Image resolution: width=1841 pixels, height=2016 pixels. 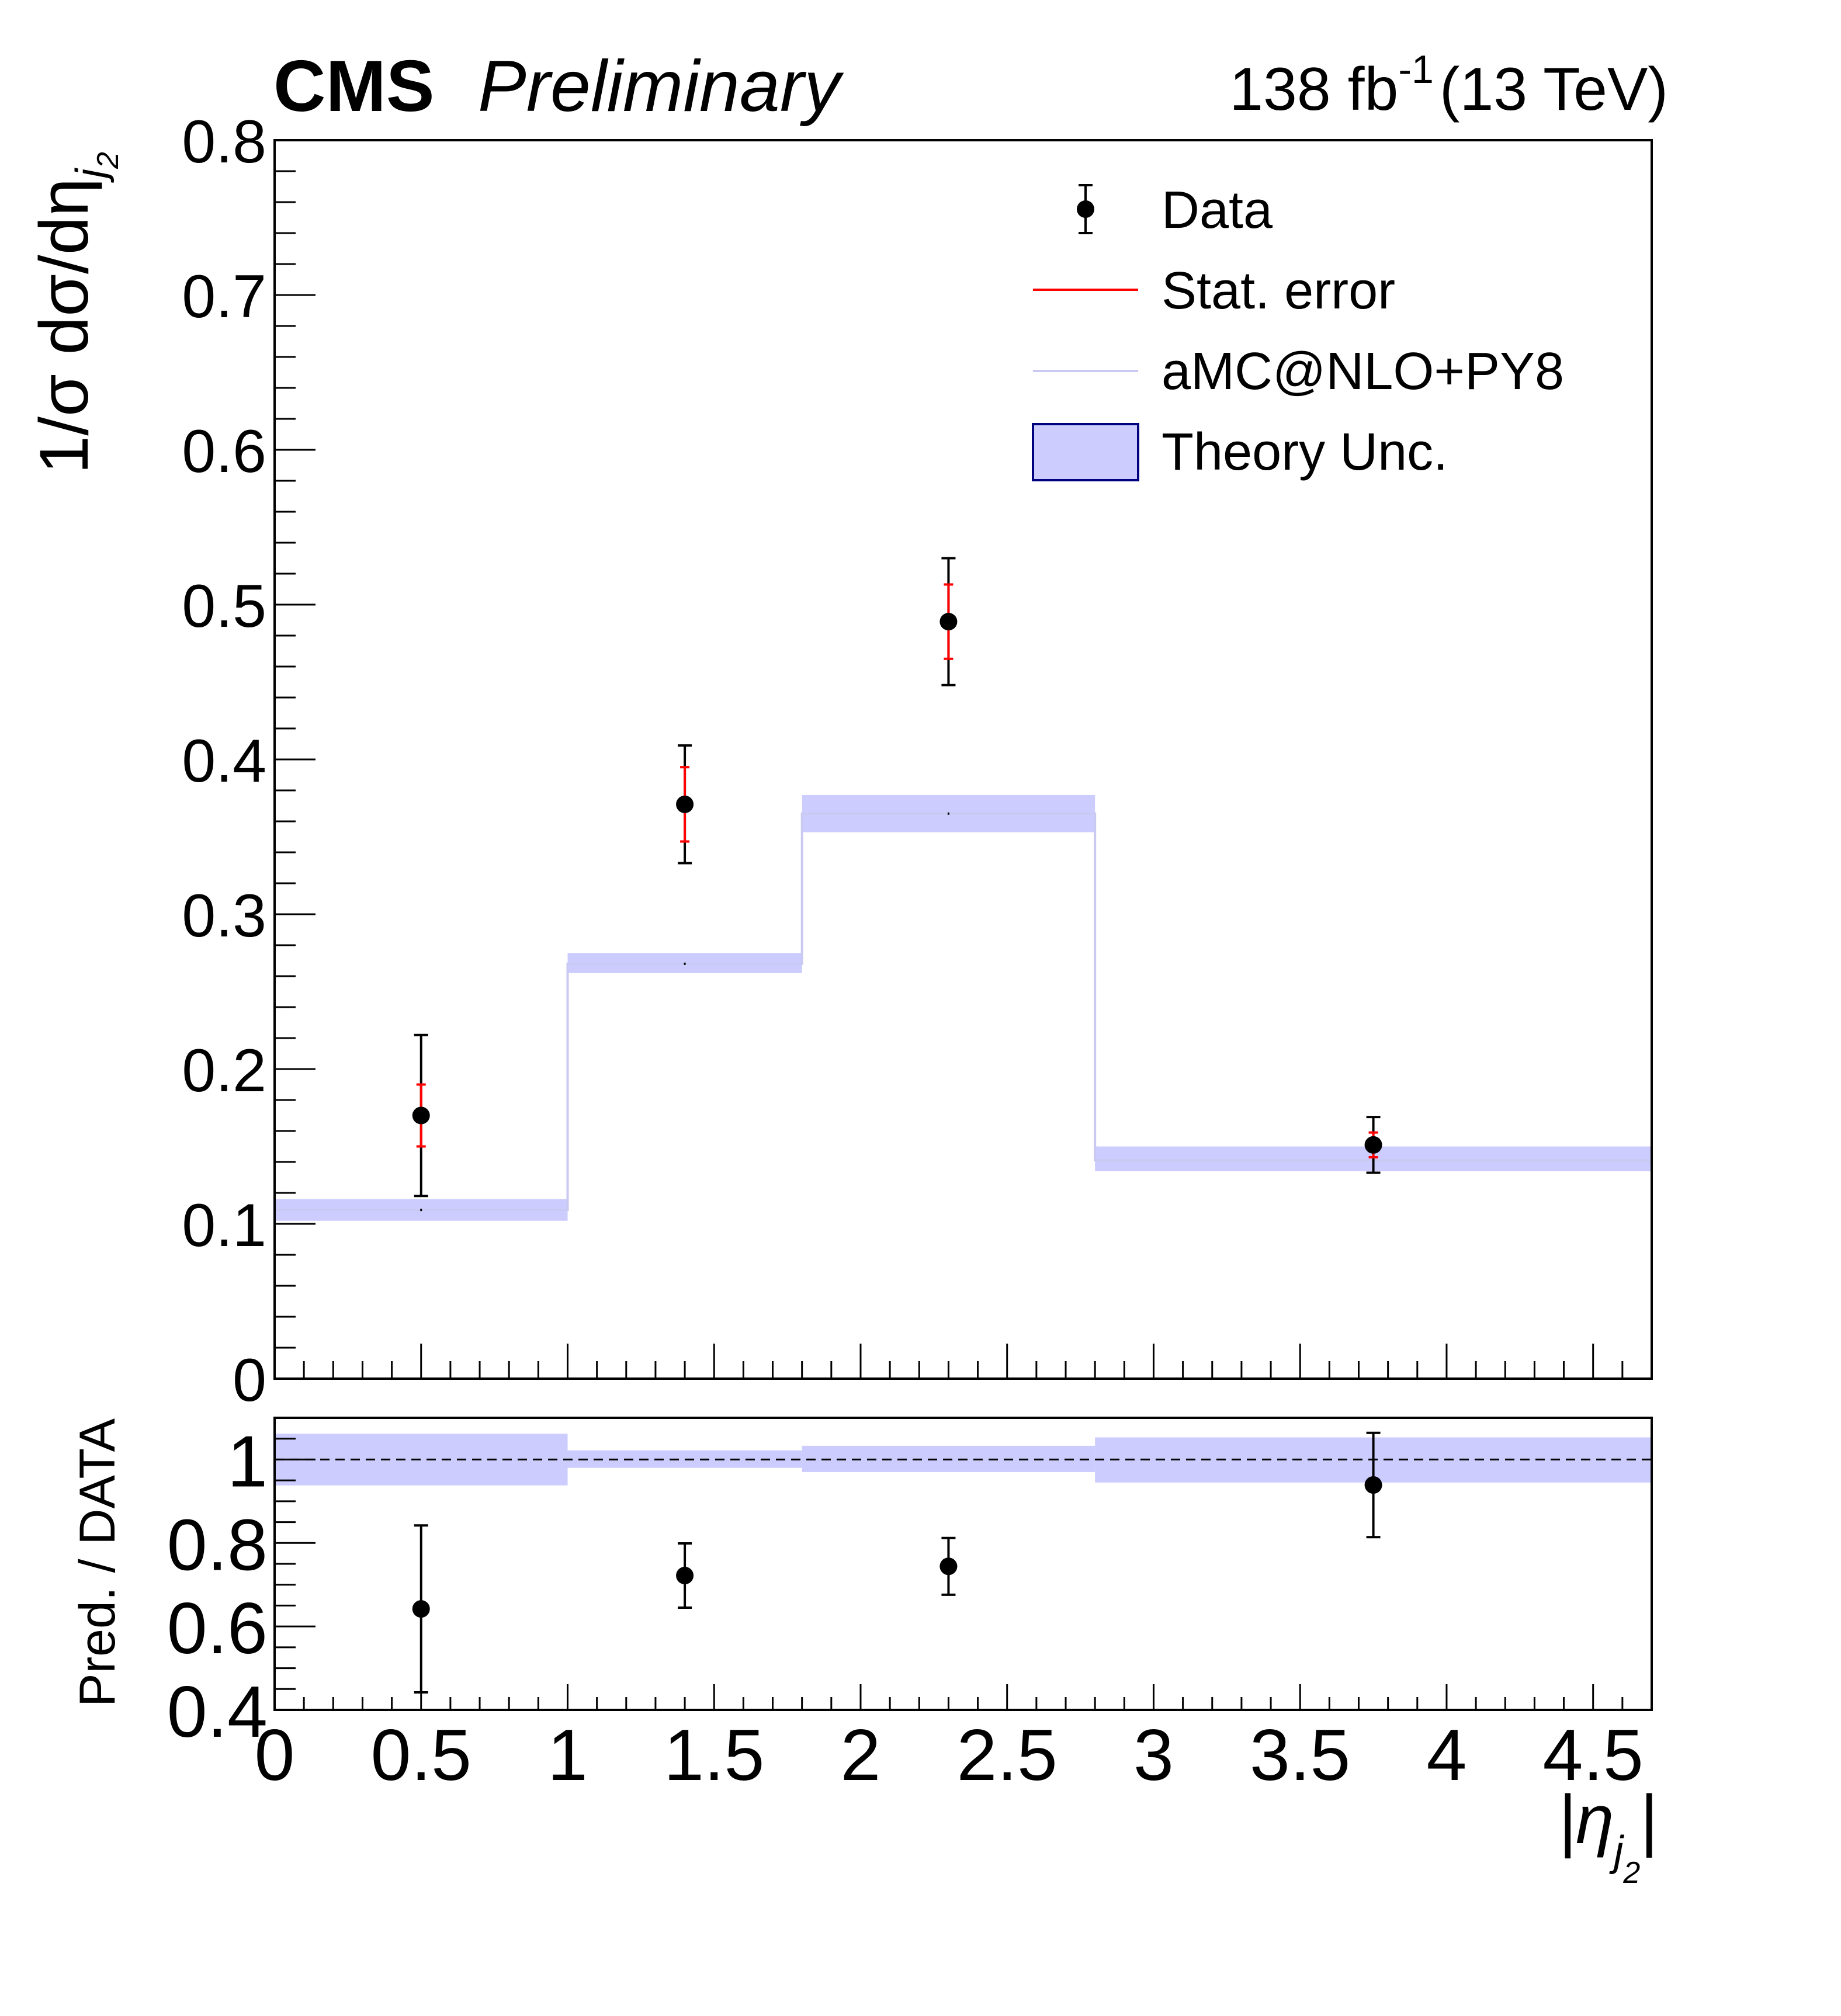 I want to click on ratio-y-tick-label: 0.4, so click(x=218, y=1713).